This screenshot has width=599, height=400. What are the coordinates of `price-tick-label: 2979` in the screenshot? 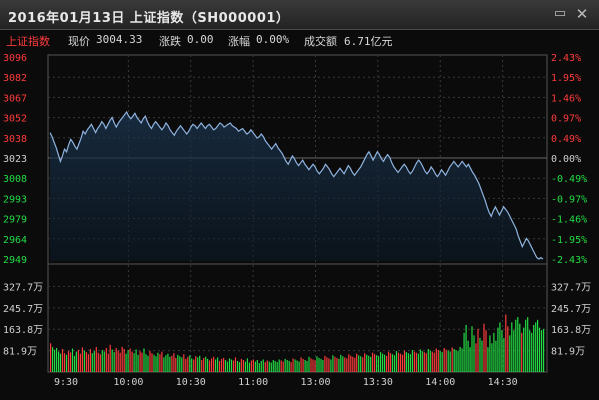 It's located at (15, 220).